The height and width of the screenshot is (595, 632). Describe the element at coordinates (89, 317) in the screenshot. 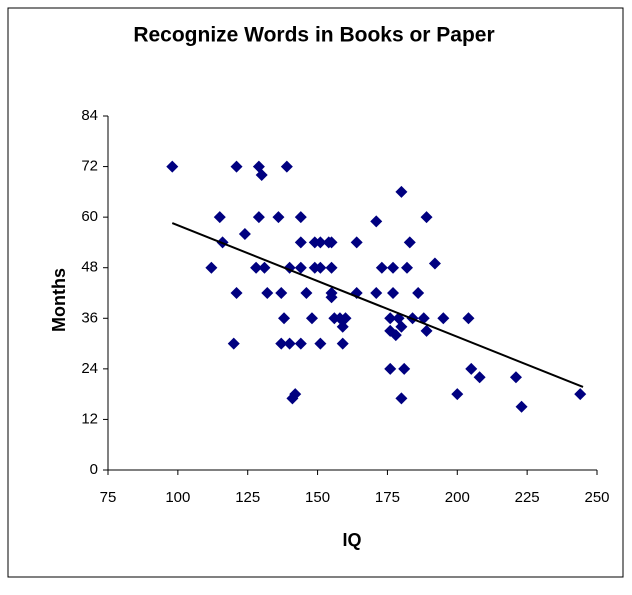

I see `y-tick-label: 36` at that location.